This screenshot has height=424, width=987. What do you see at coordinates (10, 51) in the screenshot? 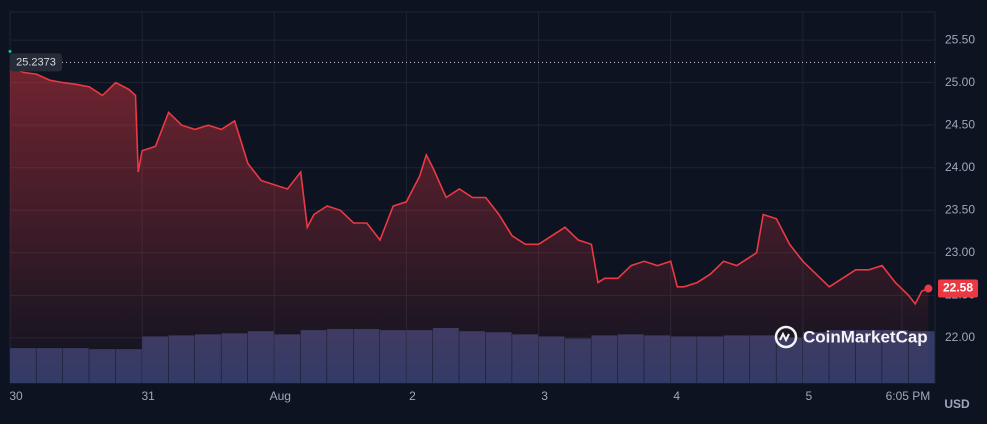
I see `start-dot` at bounding box center [10, 51].